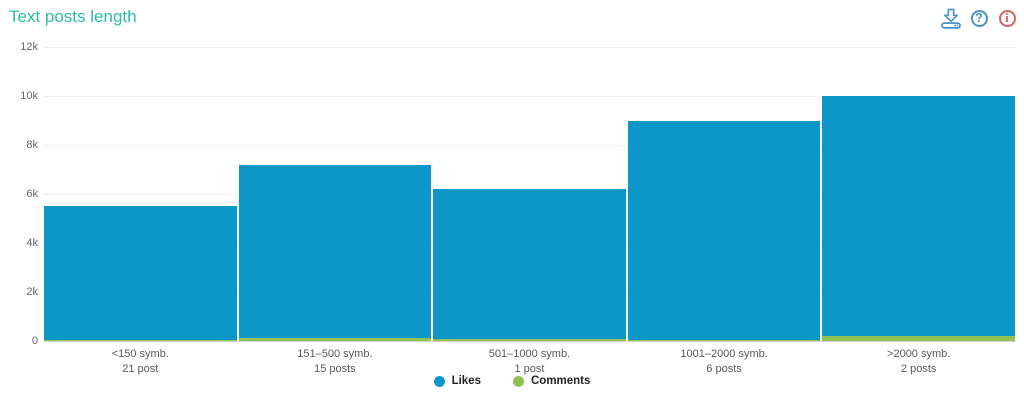 This screenshot has width=1024, height=400. What do you see at coordinates (32, 194) in the screenshot?
I see `y-tick-label: 6k` at bounding box center [32, 194].